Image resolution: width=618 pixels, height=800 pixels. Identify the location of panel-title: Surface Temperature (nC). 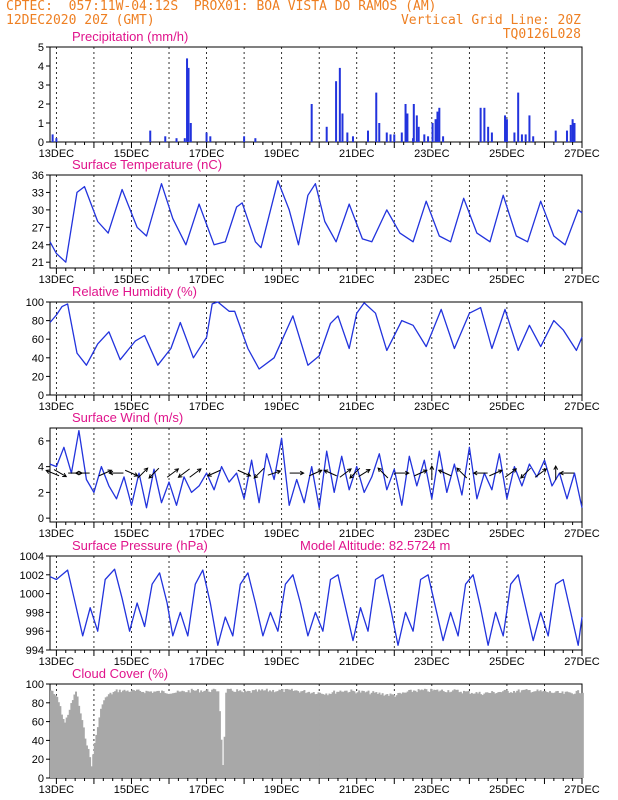
(147, 164).